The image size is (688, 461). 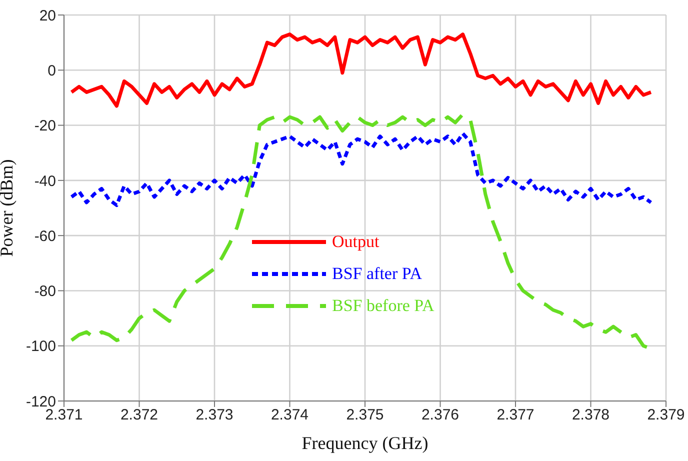 I want to click on y-tick-label: -60, so click(x=45, y=236).